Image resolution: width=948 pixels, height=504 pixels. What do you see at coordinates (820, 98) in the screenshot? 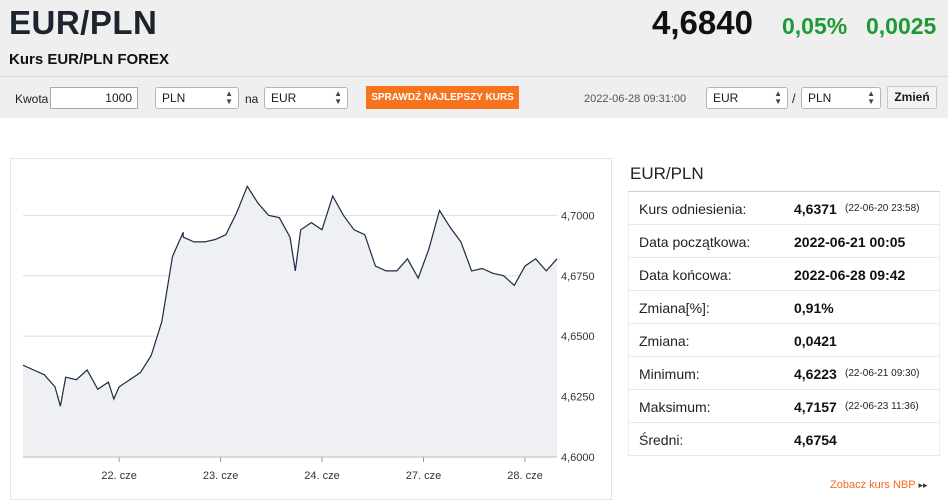
I see `quote-currency-value: PLN` at bounding box center [820, 98].